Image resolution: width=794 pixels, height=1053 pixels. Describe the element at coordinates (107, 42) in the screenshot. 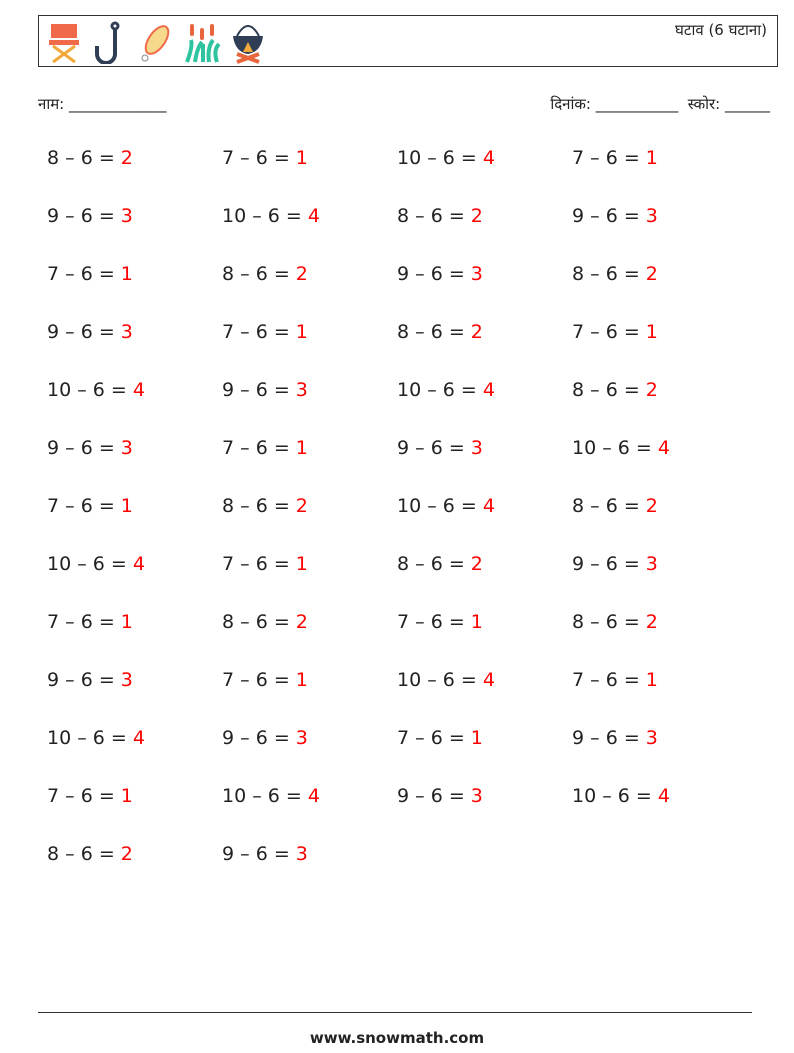

I see `fishing-hook-icon` at that location.